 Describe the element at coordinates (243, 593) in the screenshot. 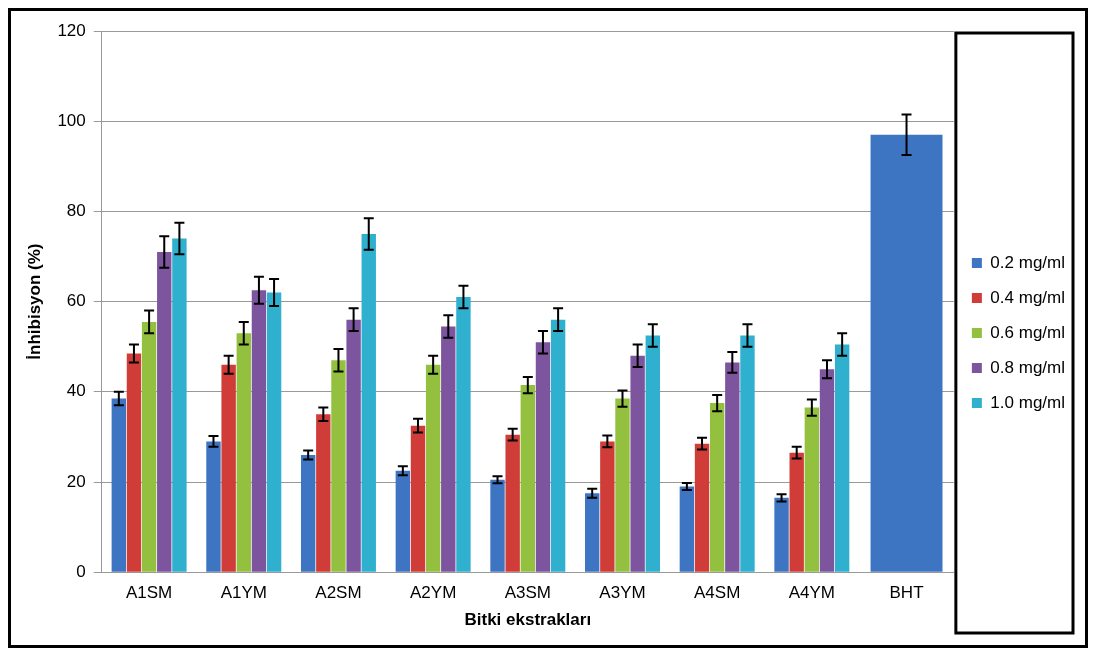

I see `x-tick-label: A1YM` at that location.